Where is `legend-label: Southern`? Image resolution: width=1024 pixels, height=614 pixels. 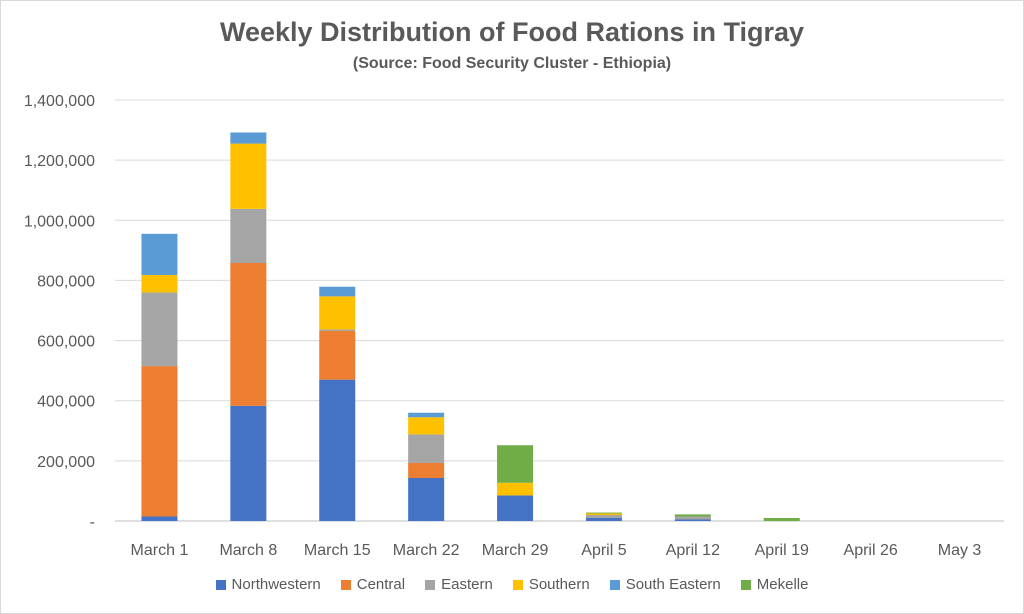 legend-label: Southern is located at coordinates (559, 584).